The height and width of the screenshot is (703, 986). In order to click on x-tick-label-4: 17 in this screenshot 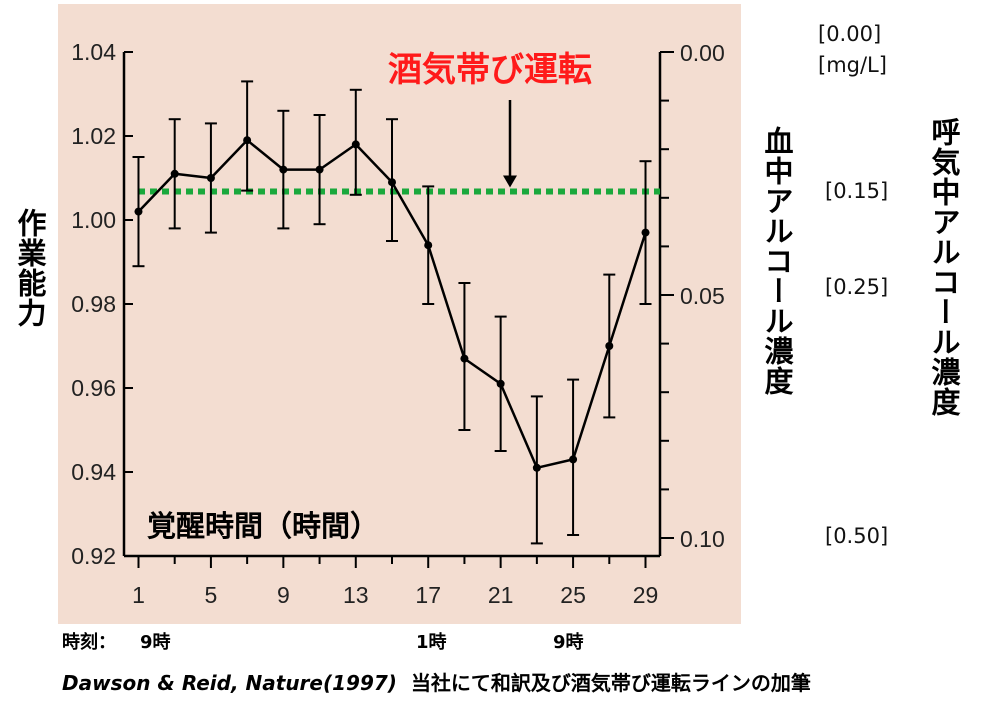, I will do `click(428, 595)`.